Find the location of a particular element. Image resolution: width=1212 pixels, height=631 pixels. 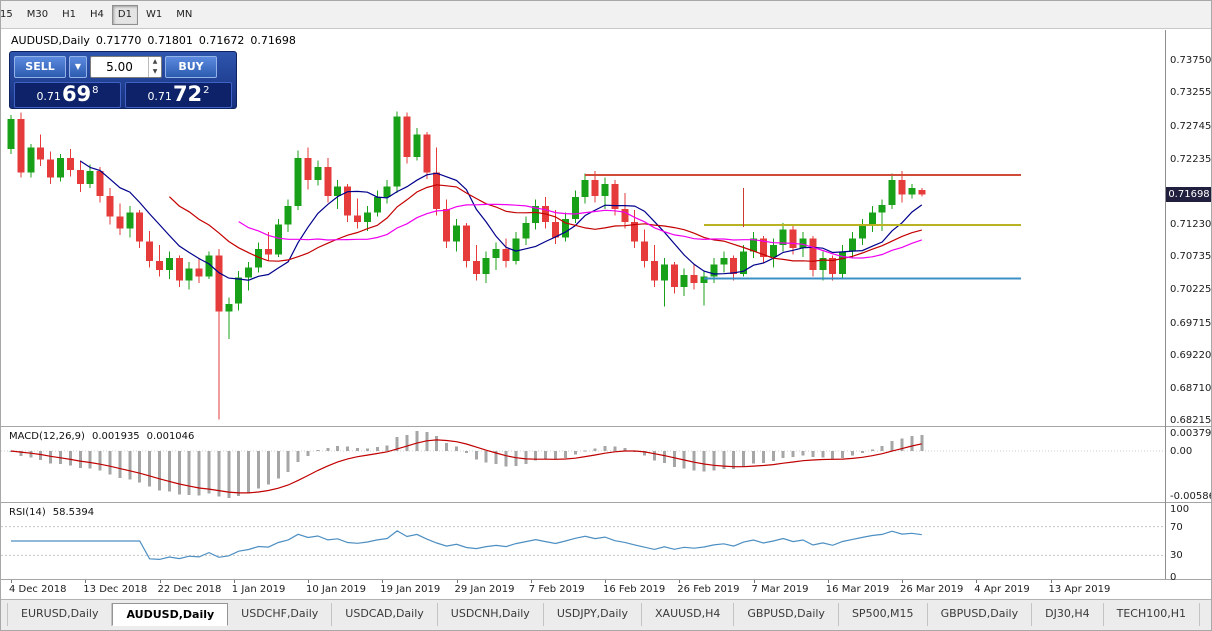

lot-increase-button: ▲ is located at coordinates (155, 61).